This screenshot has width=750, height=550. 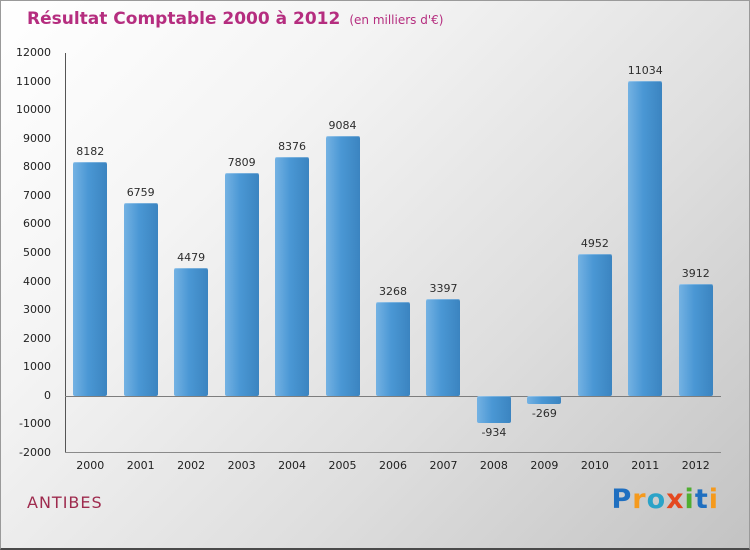 What do you see at coordinates (594, 465) in the screenshot?
I see `x-tick-label: 2010` at bounding box center [594, 465].